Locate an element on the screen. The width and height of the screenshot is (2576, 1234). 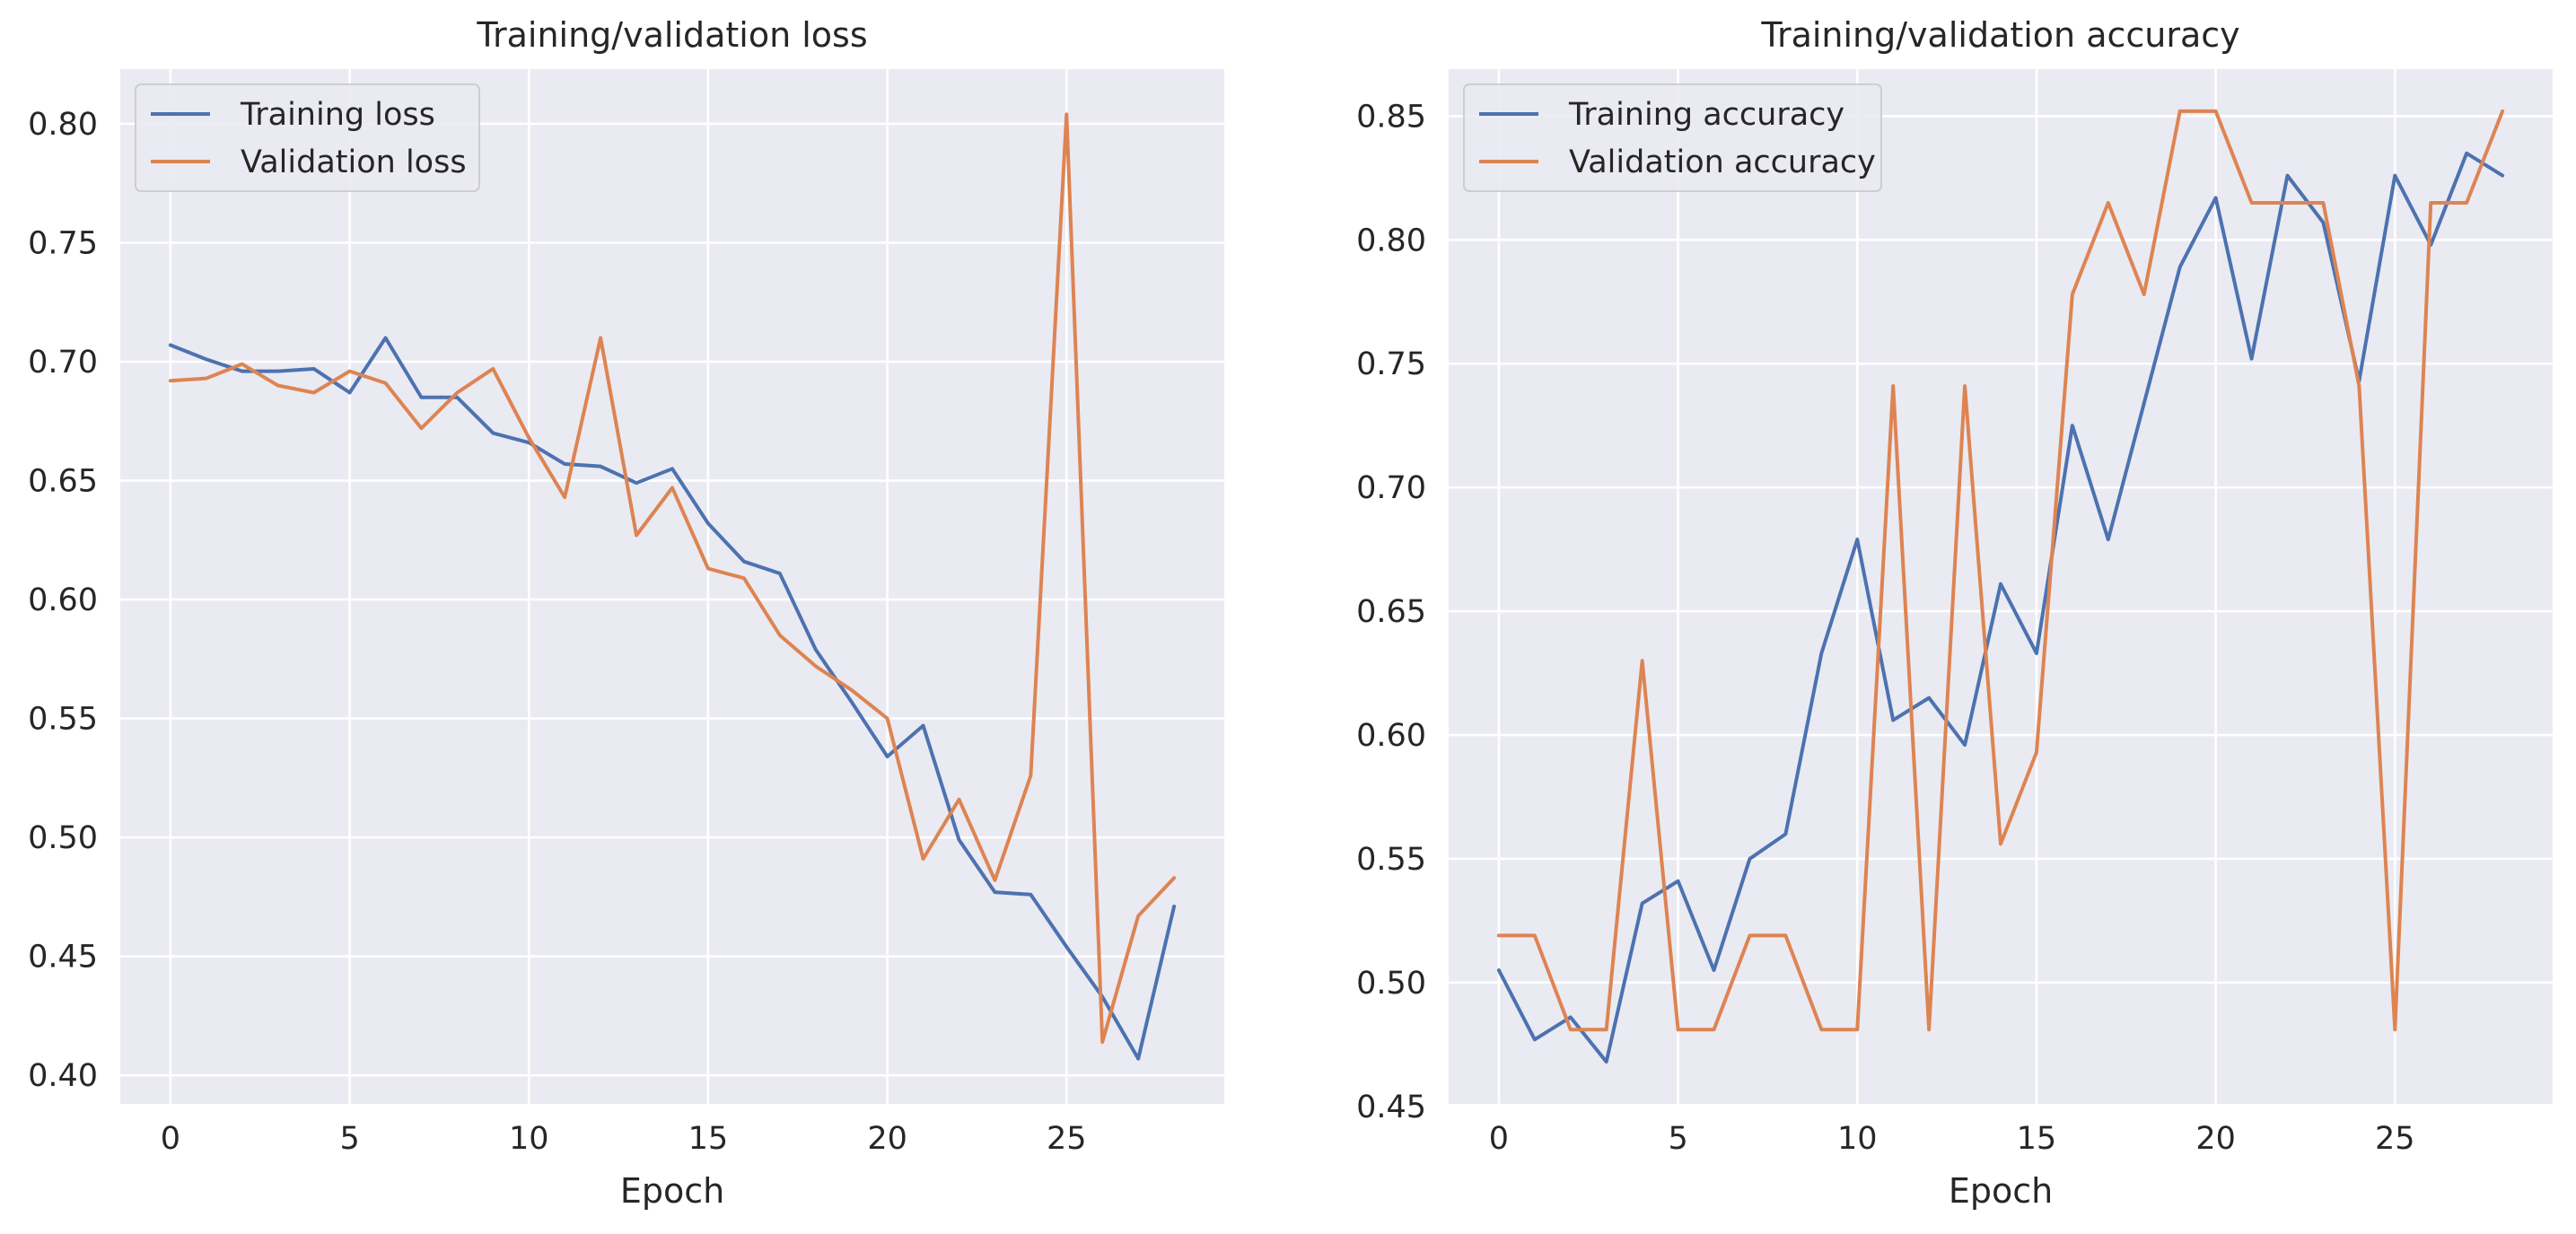
loss-y-tick-label: 0.80 is located at coordinates (63, 125).